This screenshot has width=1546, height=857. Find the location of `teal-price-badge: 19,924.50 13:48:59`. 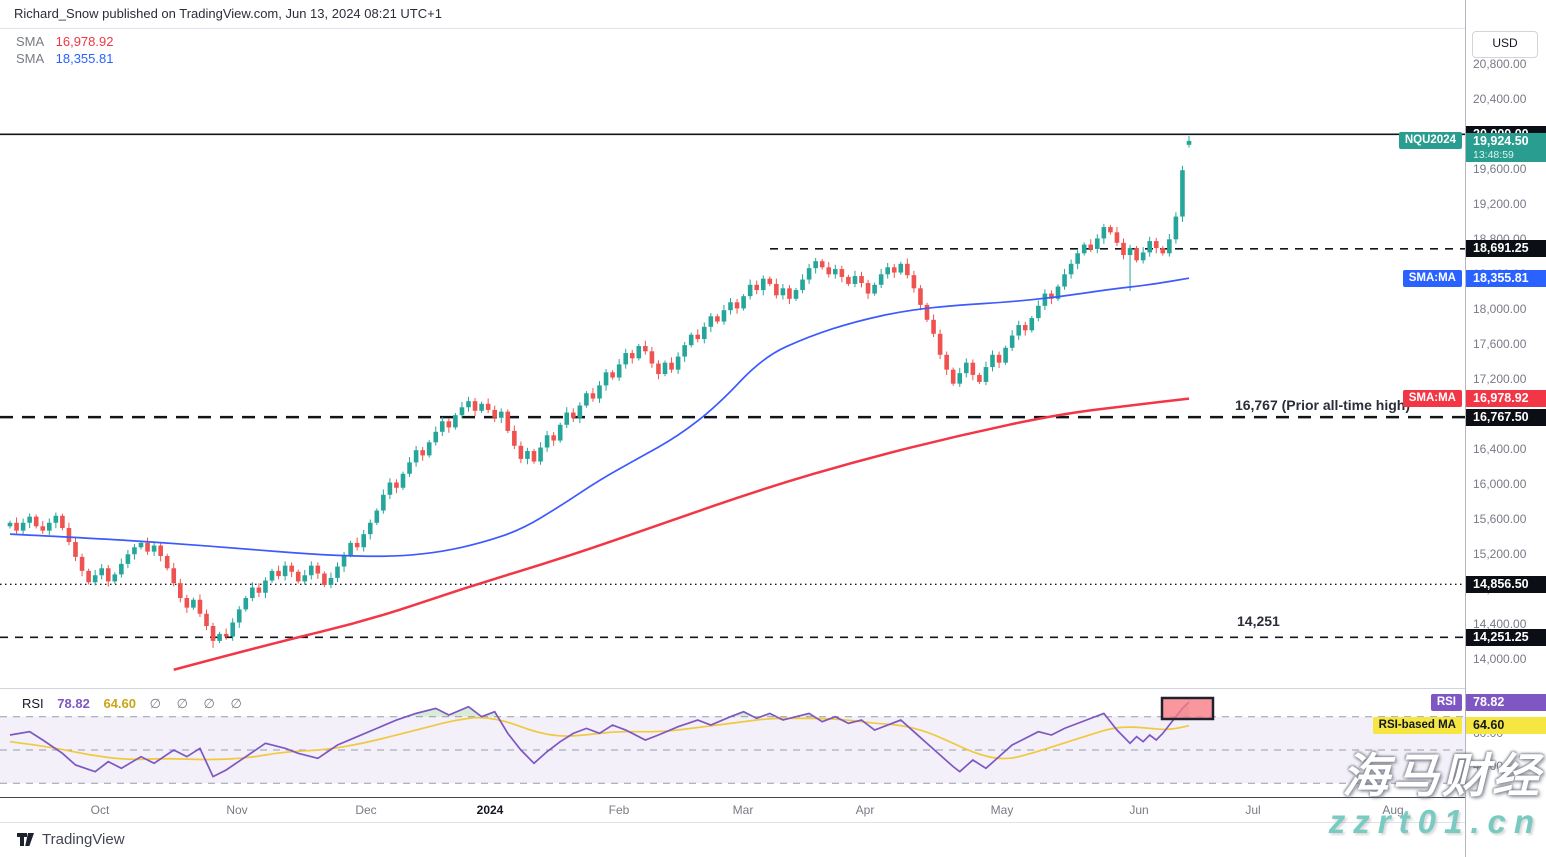

teal-price-badge: 19,924.50 13:48:59 is located at coordinates (1506, 147).